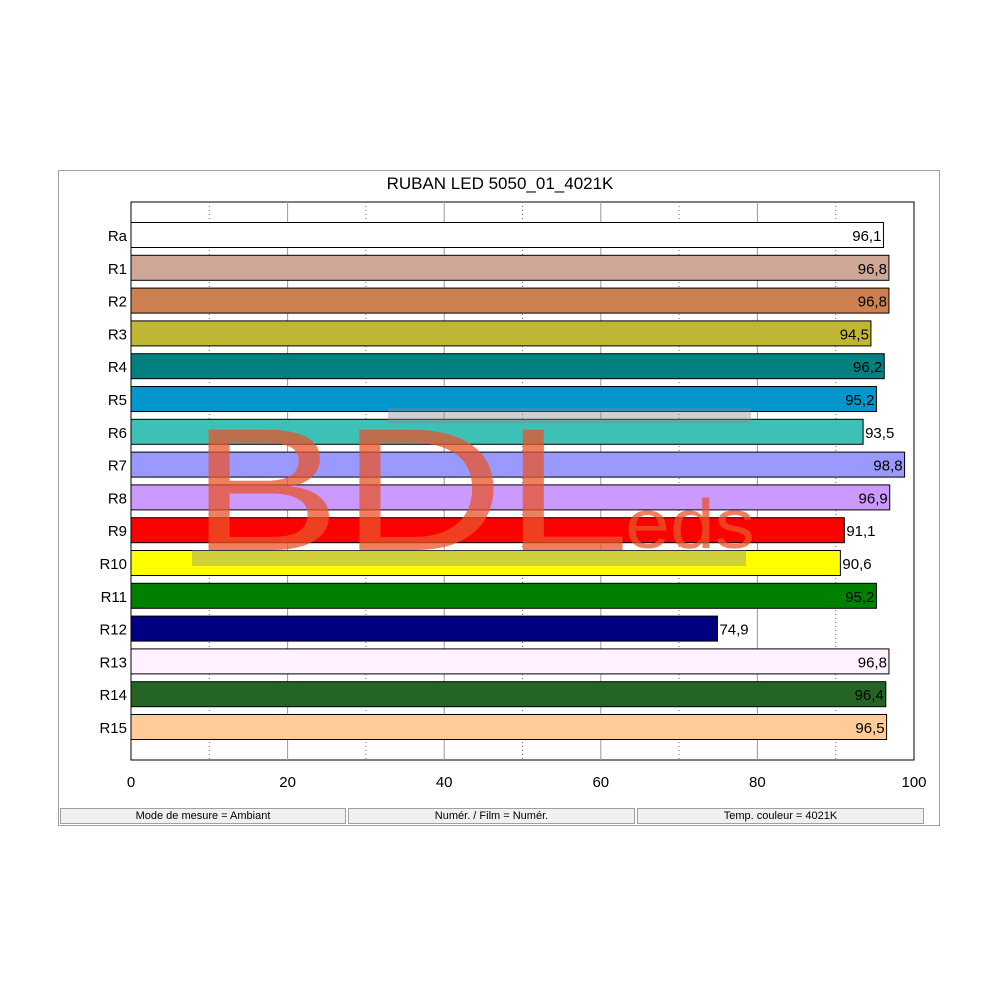 This screenshot has height=1000, width=1000. What do you see at coordinates (867, 367) in the screenshot?
I see `value-label-r4: 96,2` at bounding box center [867, 367].